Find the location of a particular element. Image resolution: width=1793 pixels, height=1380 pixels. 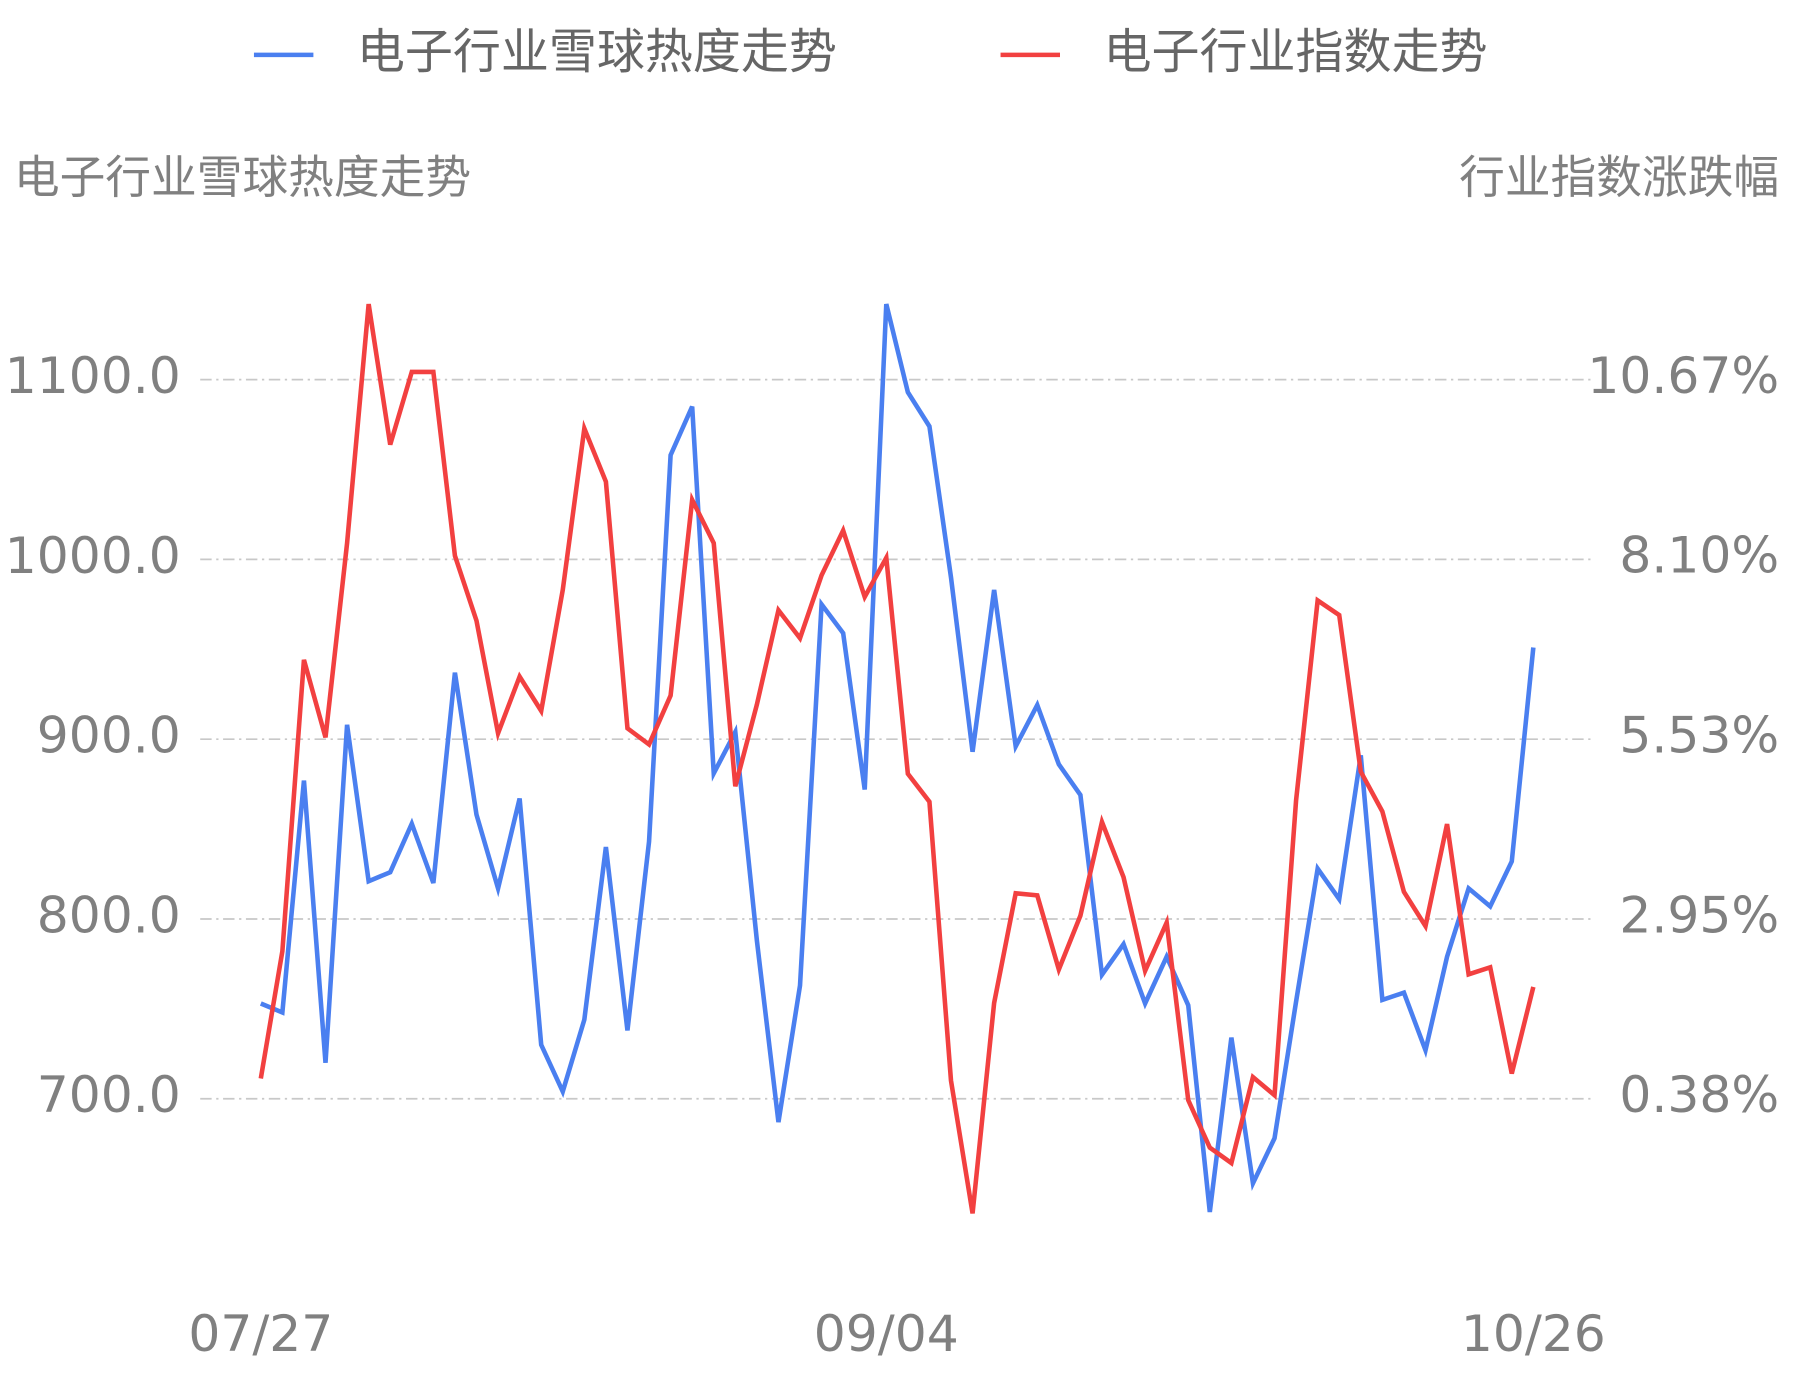

y-axis-title: 电子行业雪球热度走势 is located at coordinates (242, 177).